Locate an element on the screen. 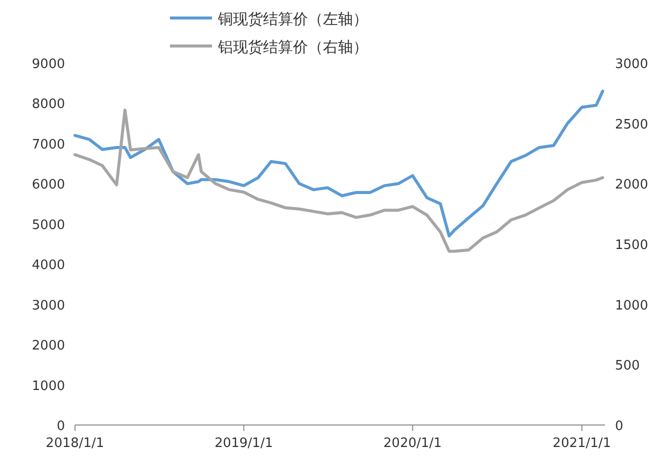 The image size is (659, 464). y-tick-label: 7000 is located at coordinates (48, 144).